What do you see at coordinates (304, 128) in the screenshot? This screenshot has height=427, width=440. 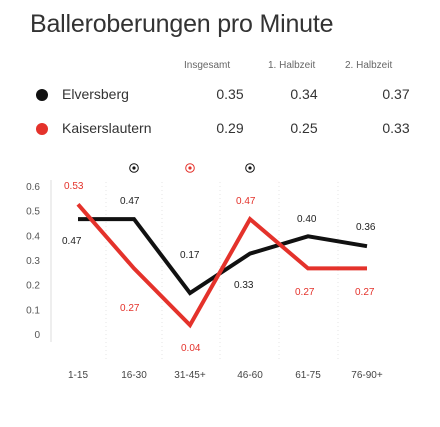 I see `team-stat-first-half: 0.25` at bounding box center [304, 128].